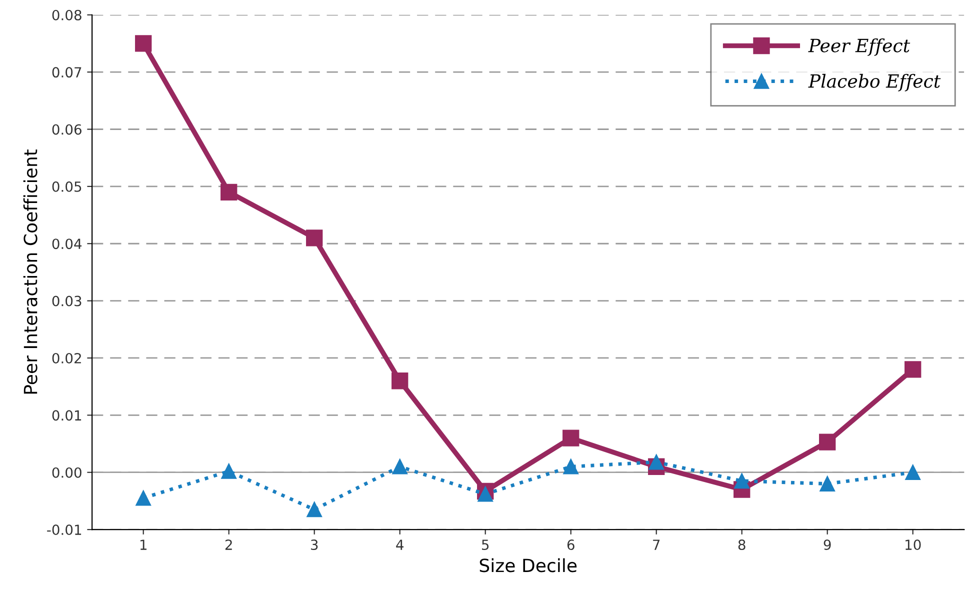 This screenshot has height=595, width=969. What do you see at coordinates (228, 545) in the screenshot?
I see `x-tick-label: 2` at bounding box center [228, 545].